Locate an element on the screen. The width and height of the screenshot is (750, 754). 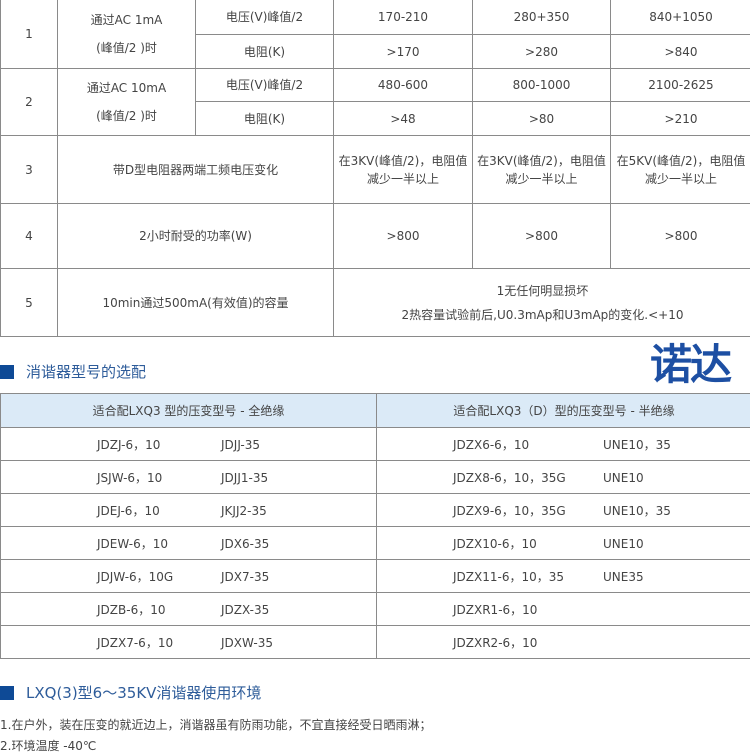
test-condition: 10min通过500mA(有效值)的容量 is located at coordinates (196, 303).